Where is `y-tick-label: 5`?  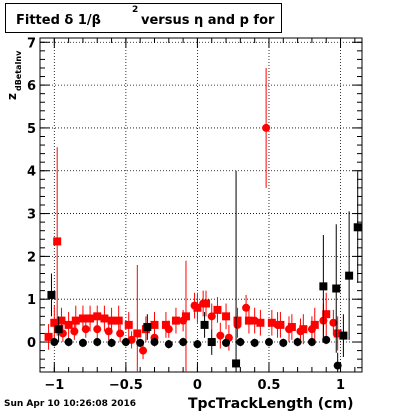 y-tick-label: 5 is located at coordinates (31, 129).